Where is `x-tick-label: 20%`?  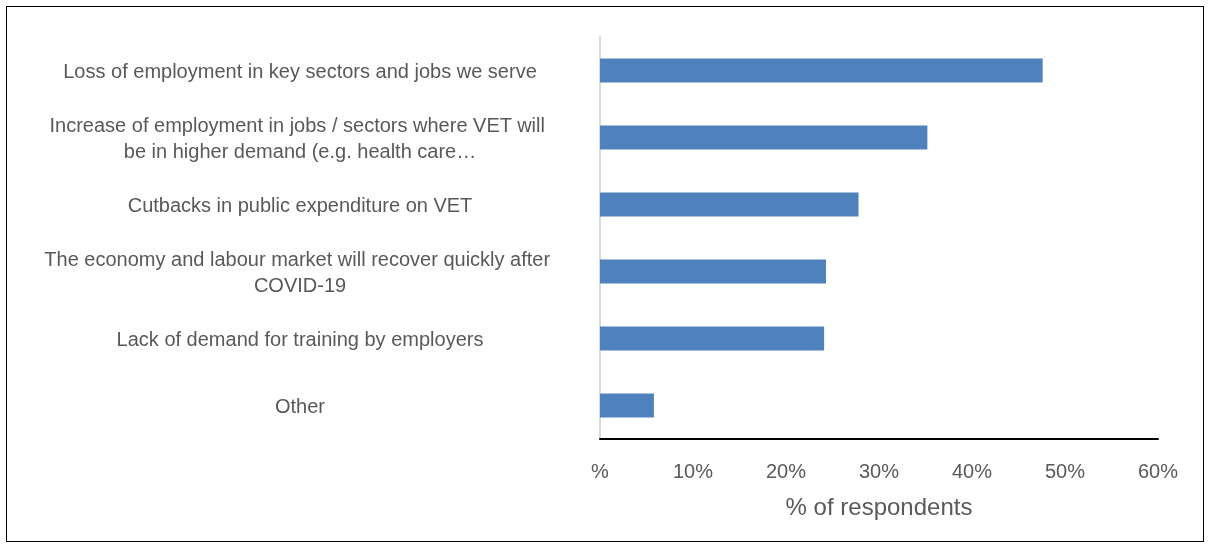
x-tick-label: 20% is located at coordinates (786, 471).